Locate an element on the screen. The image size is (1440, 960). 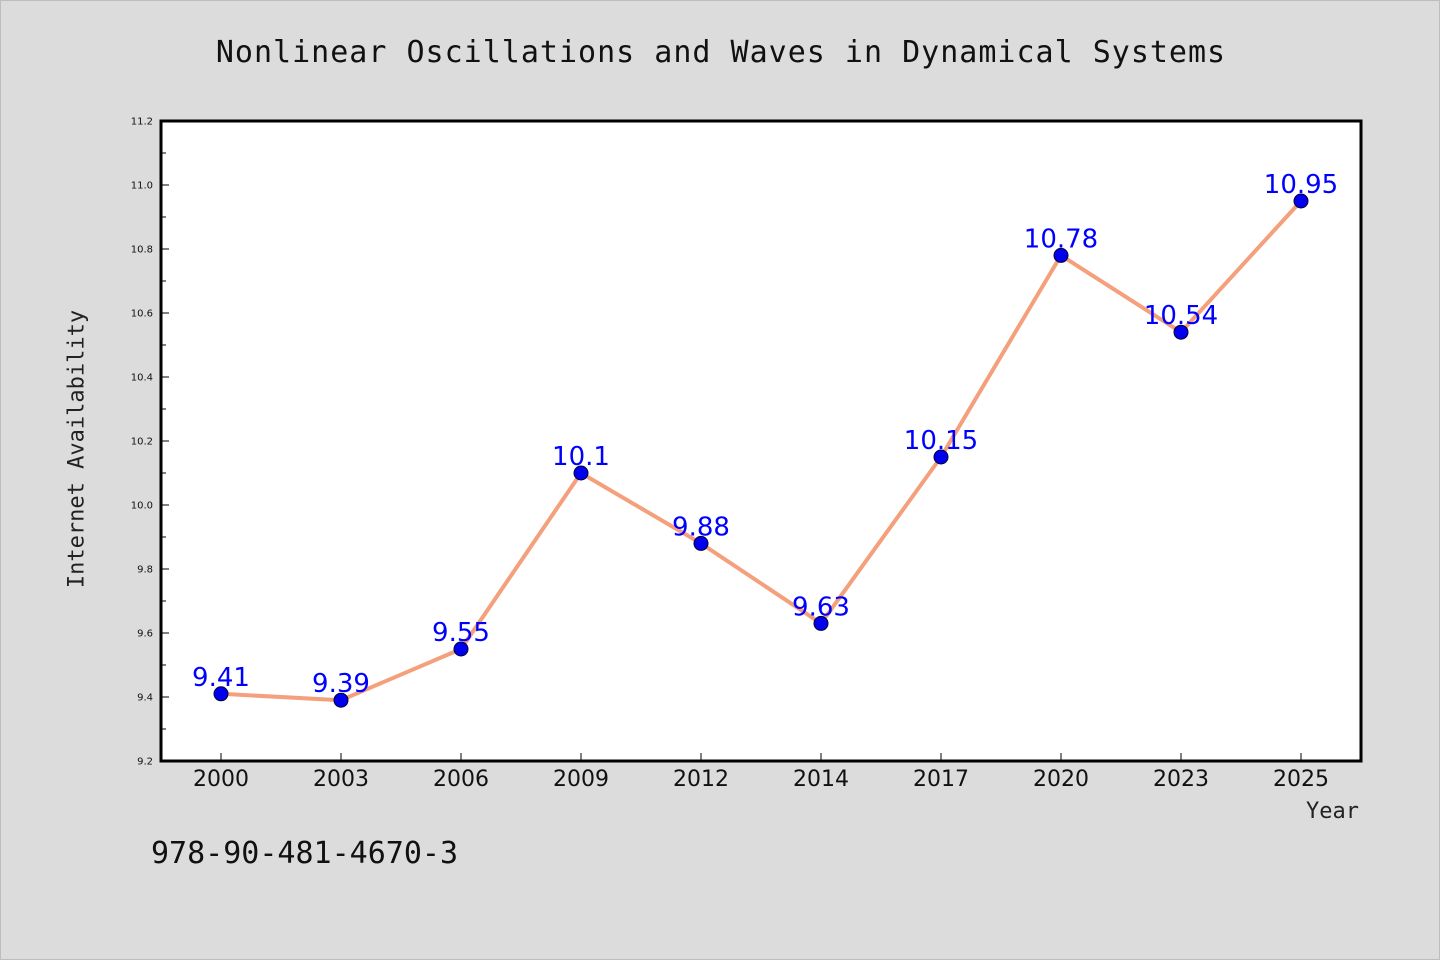
y-axis-label: Internet Availability is located at coordinates (77, 449).